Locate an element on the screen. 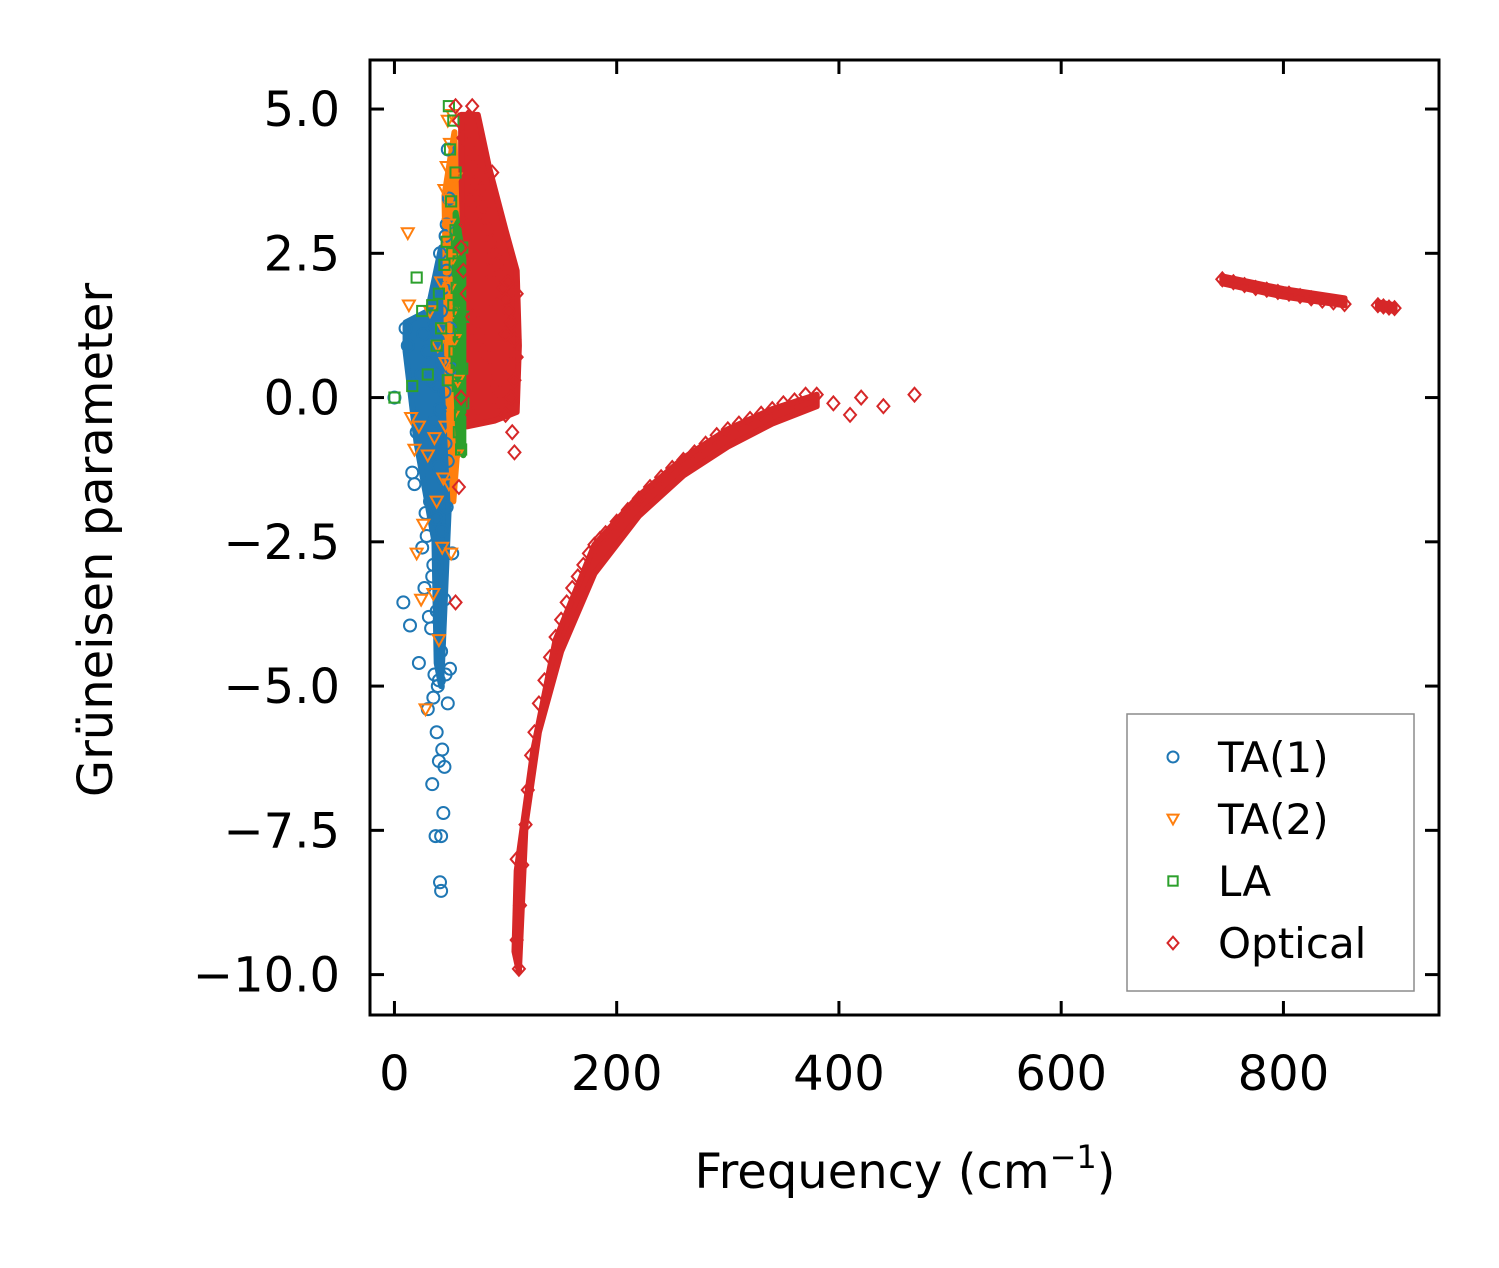 Image resolution: width=1499 pixels, height=1268 pixels. y-tick-label: 2.5 is located at coordinates (302, 254).